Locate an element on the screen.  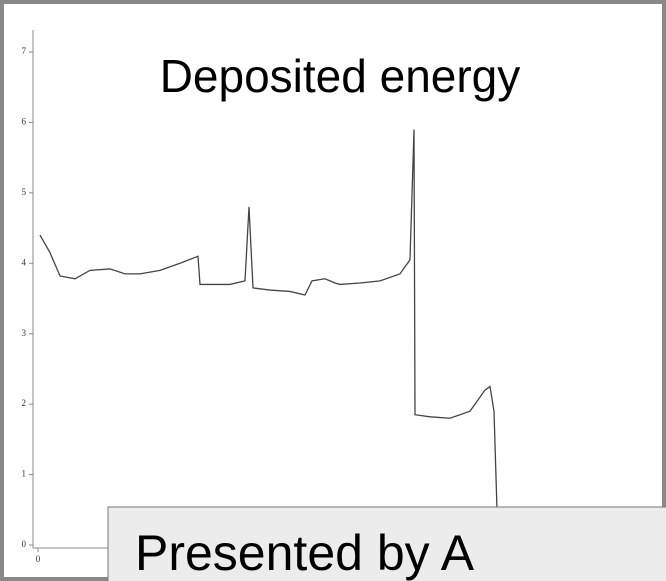
y-tick-label: 2 is located at coordinates (24, 403).